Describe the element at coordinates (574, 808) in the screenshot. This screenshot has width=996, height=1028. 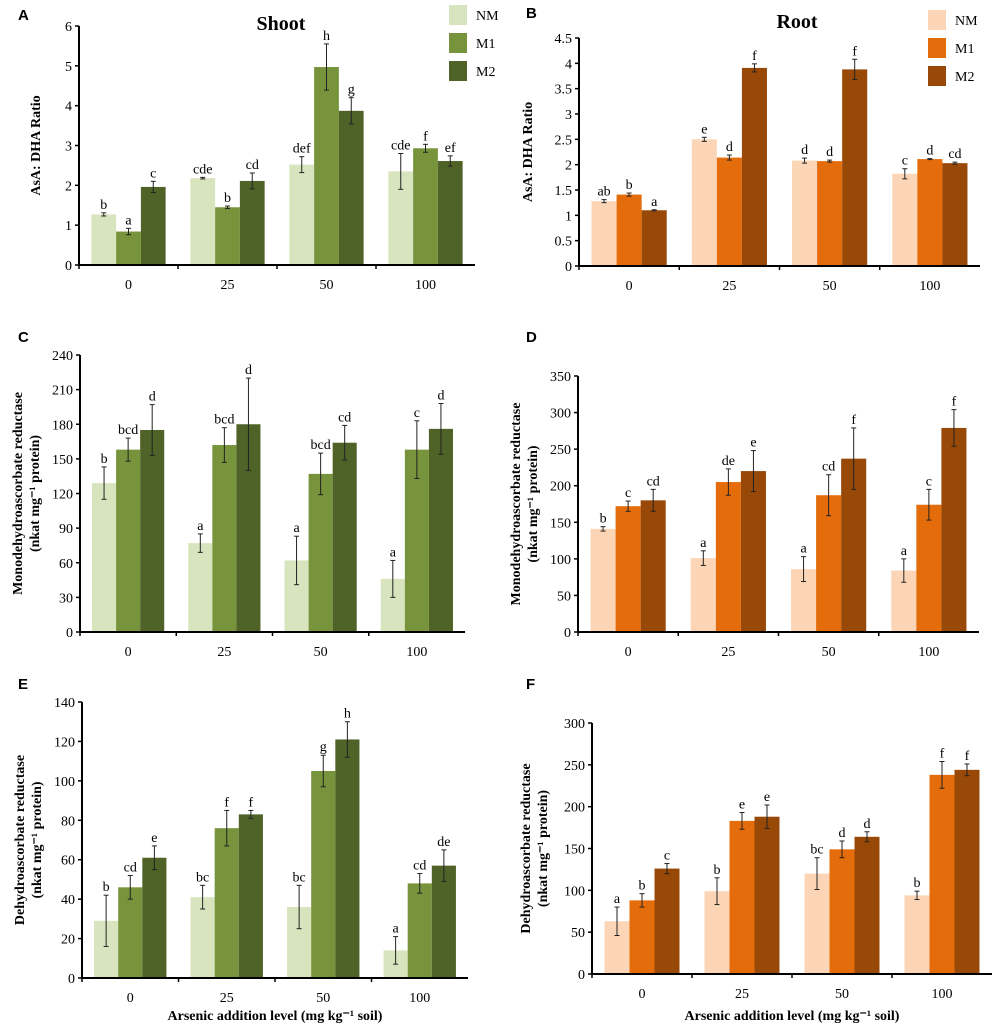
I see `y-tick-label: 200` at that location.